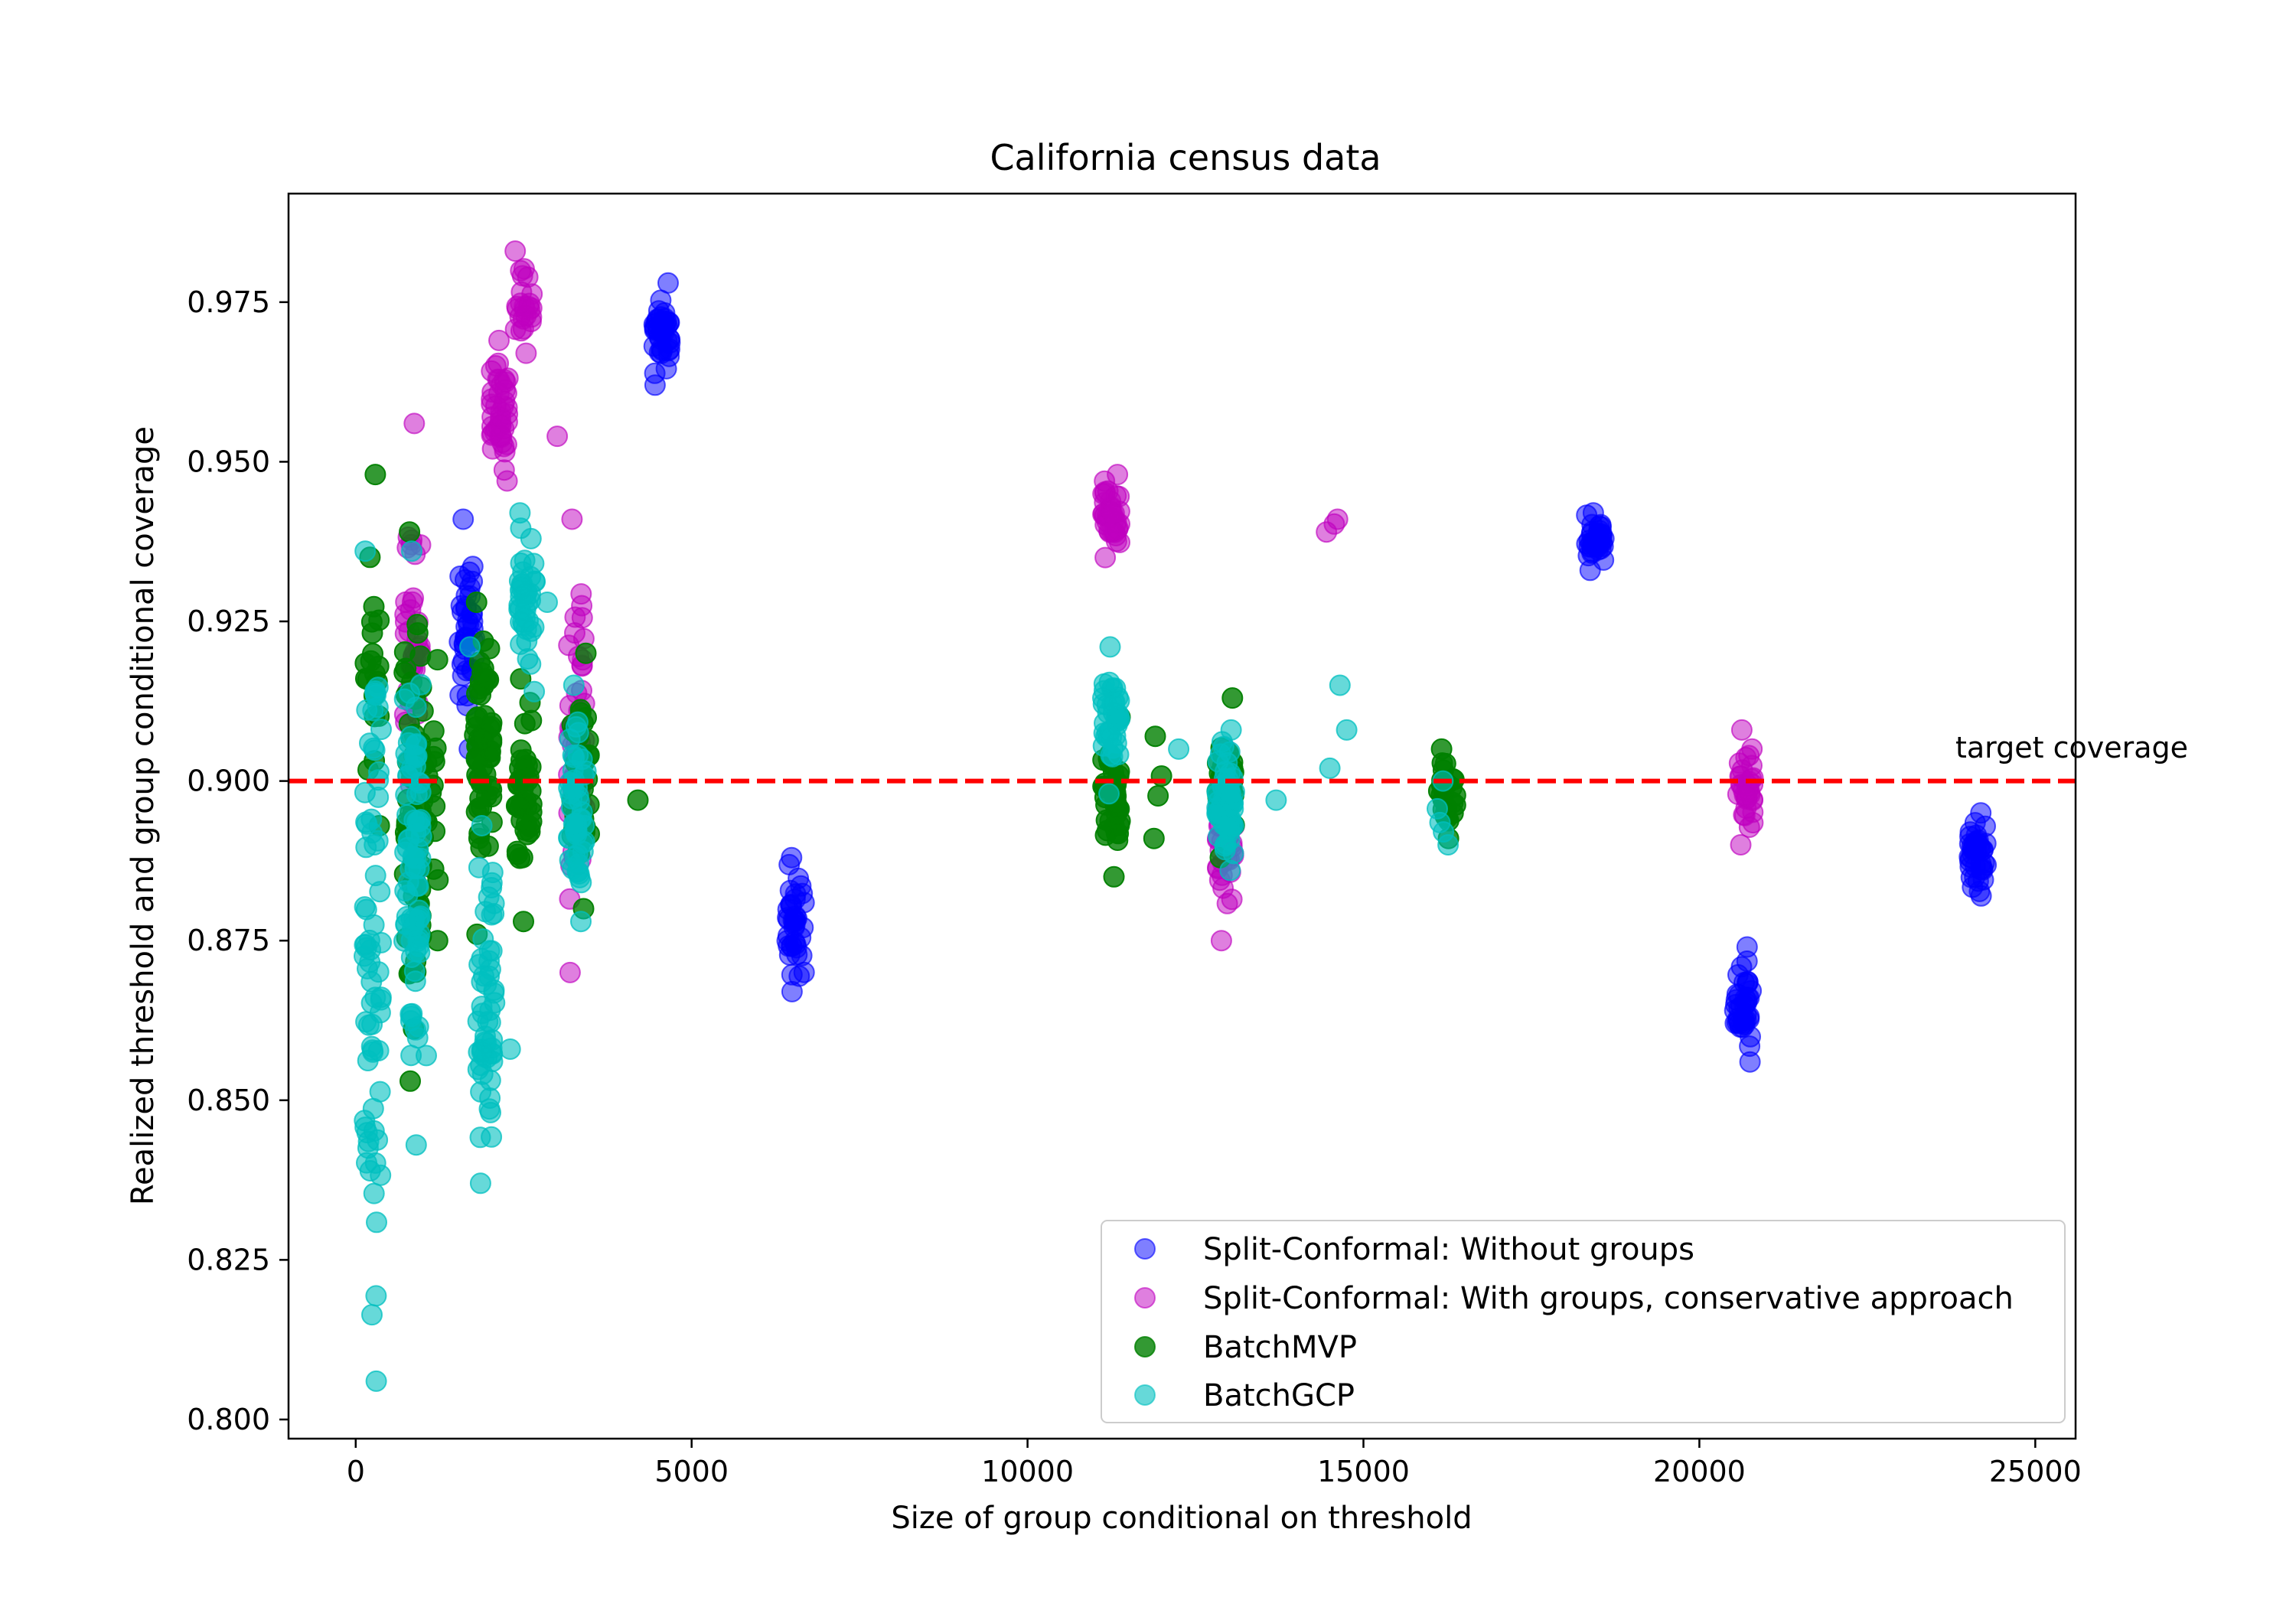 This screenshot has width=2296, height=1607. I want to click on x-axis-label: Size of group conditional on threshold, so click(1181, 1518).